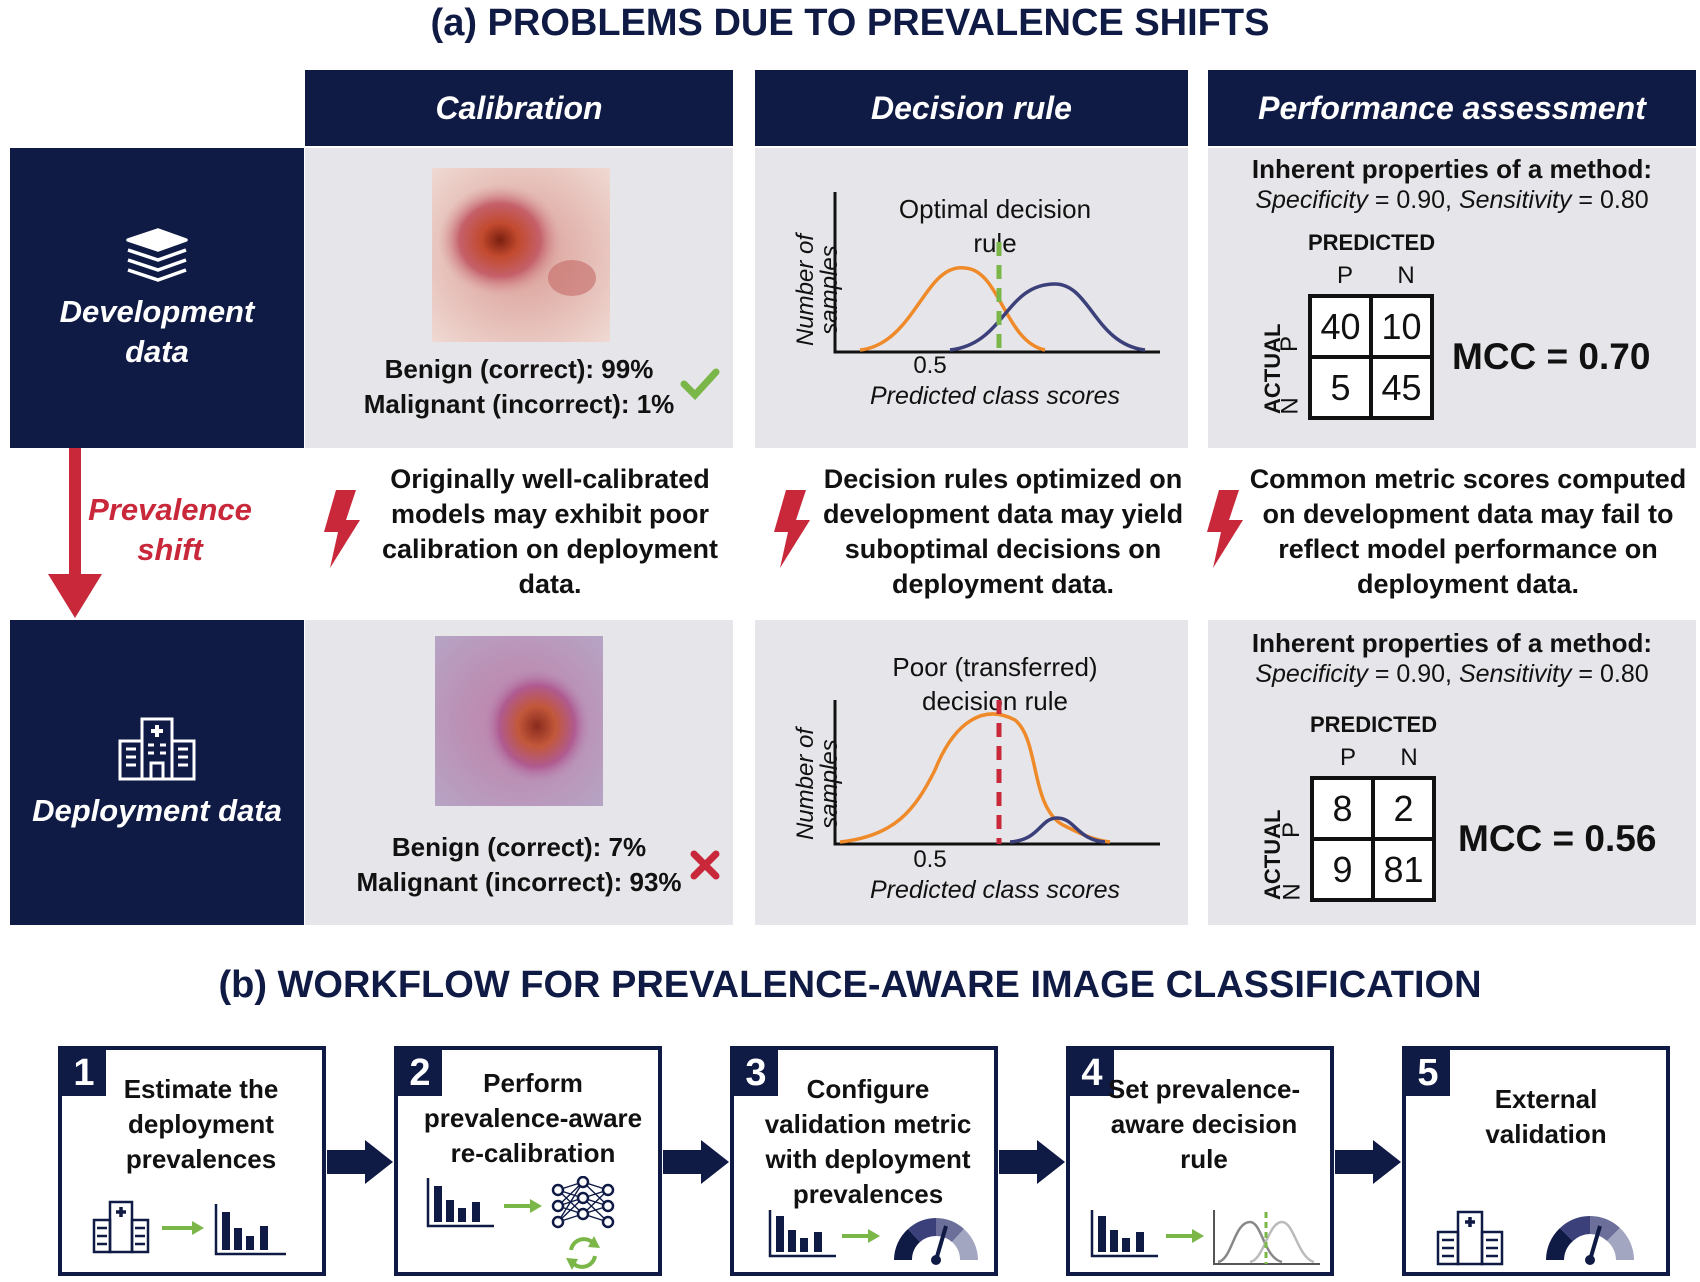 Image resolution: width=1700 pixels, height=1282 pixels. What do you see at coordinates (995, 890) in the screenshot?
I see `x-axis-label-dep: Predicted class scores` at bounding box center [995, 890].